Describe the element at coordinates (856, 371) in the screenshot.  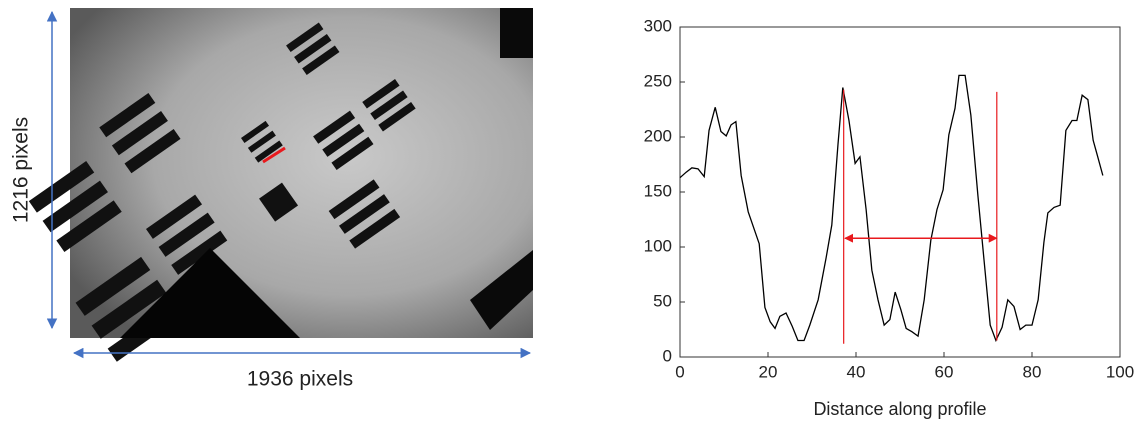
I see `x-tick-label: 40` at that location.